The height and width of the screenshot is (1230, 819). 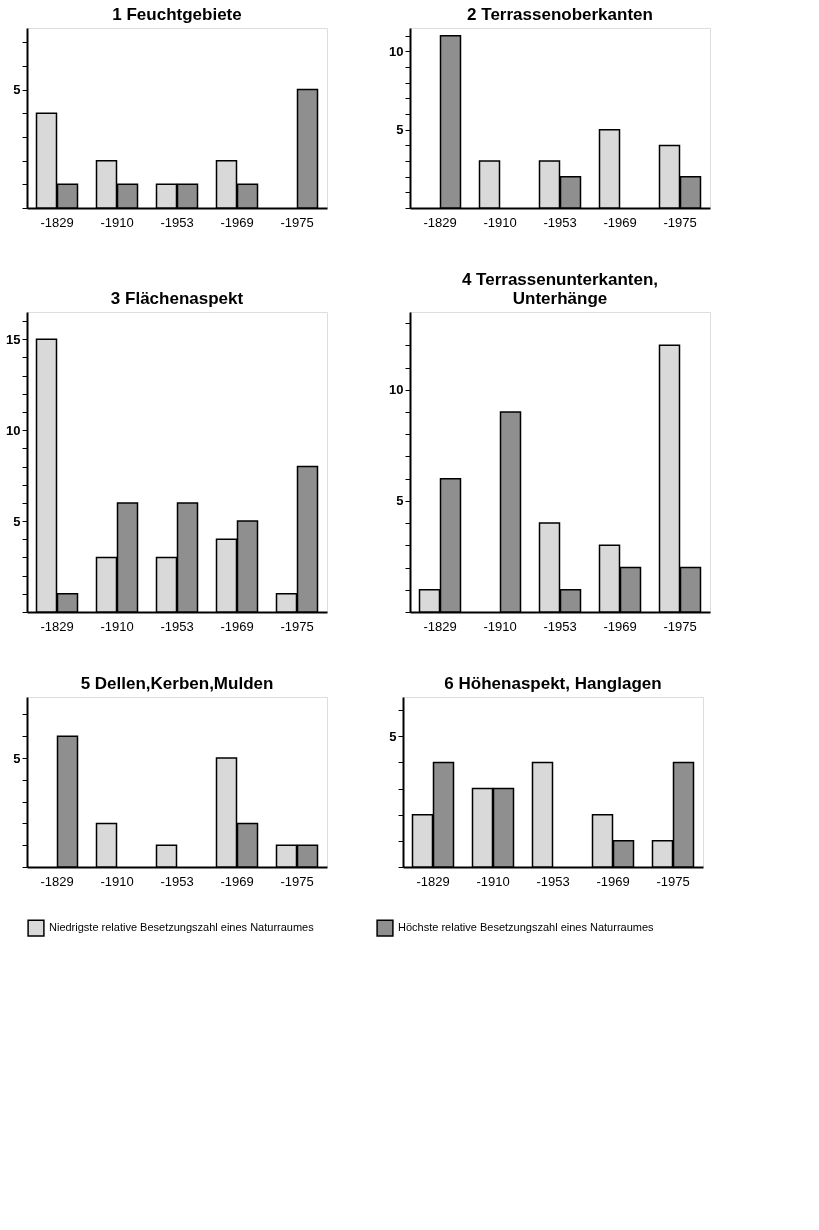 What do you see at coordinates (13, 339) in the screenshot?
I see `y-tick-label: 15` at bounding box center [13, 339].